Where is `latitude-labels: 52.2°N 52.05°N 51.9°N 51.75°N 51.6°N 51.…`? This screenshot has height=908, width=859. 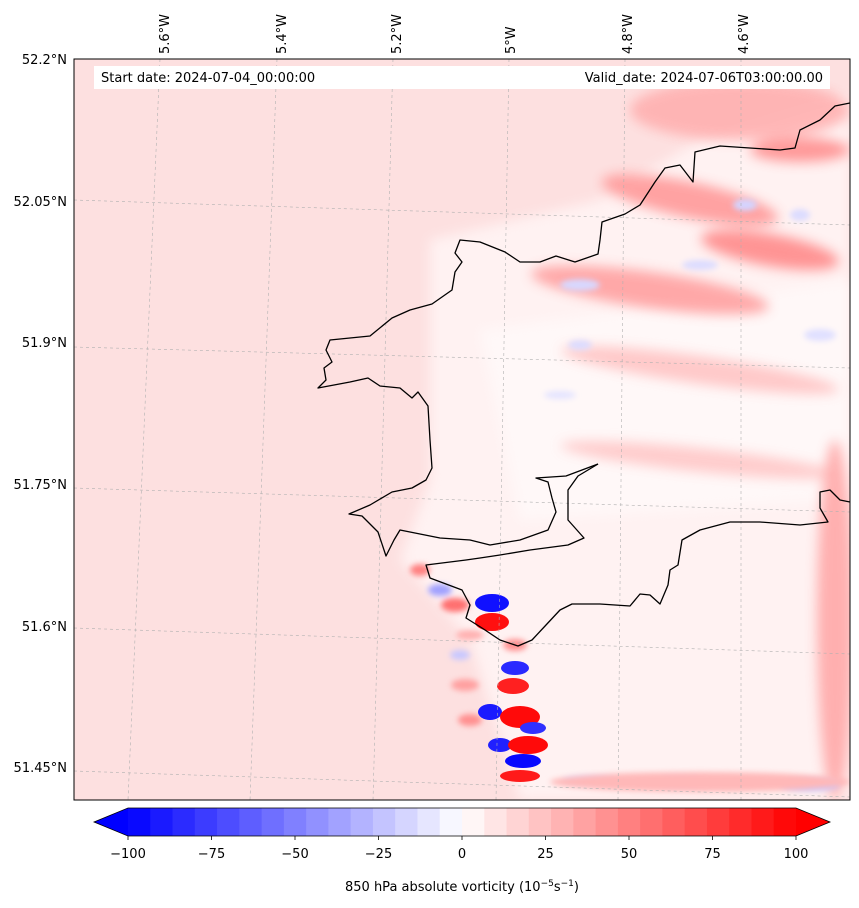
latitude-labels: 52.2°N 52.05°N 51.9°N 51.75°N 51.6°N 51.… is located at coordinates (40, 414).